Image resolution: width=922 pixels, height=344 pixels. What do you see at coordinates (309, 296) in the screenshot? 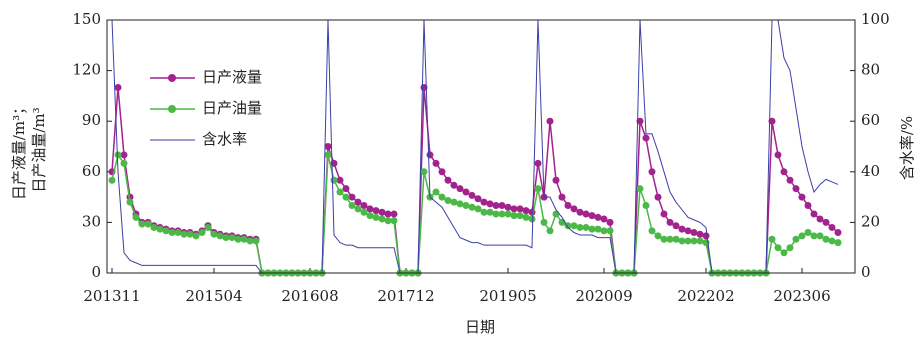
I see `x-tick-label: 201608` at bounding box center [309, 296].